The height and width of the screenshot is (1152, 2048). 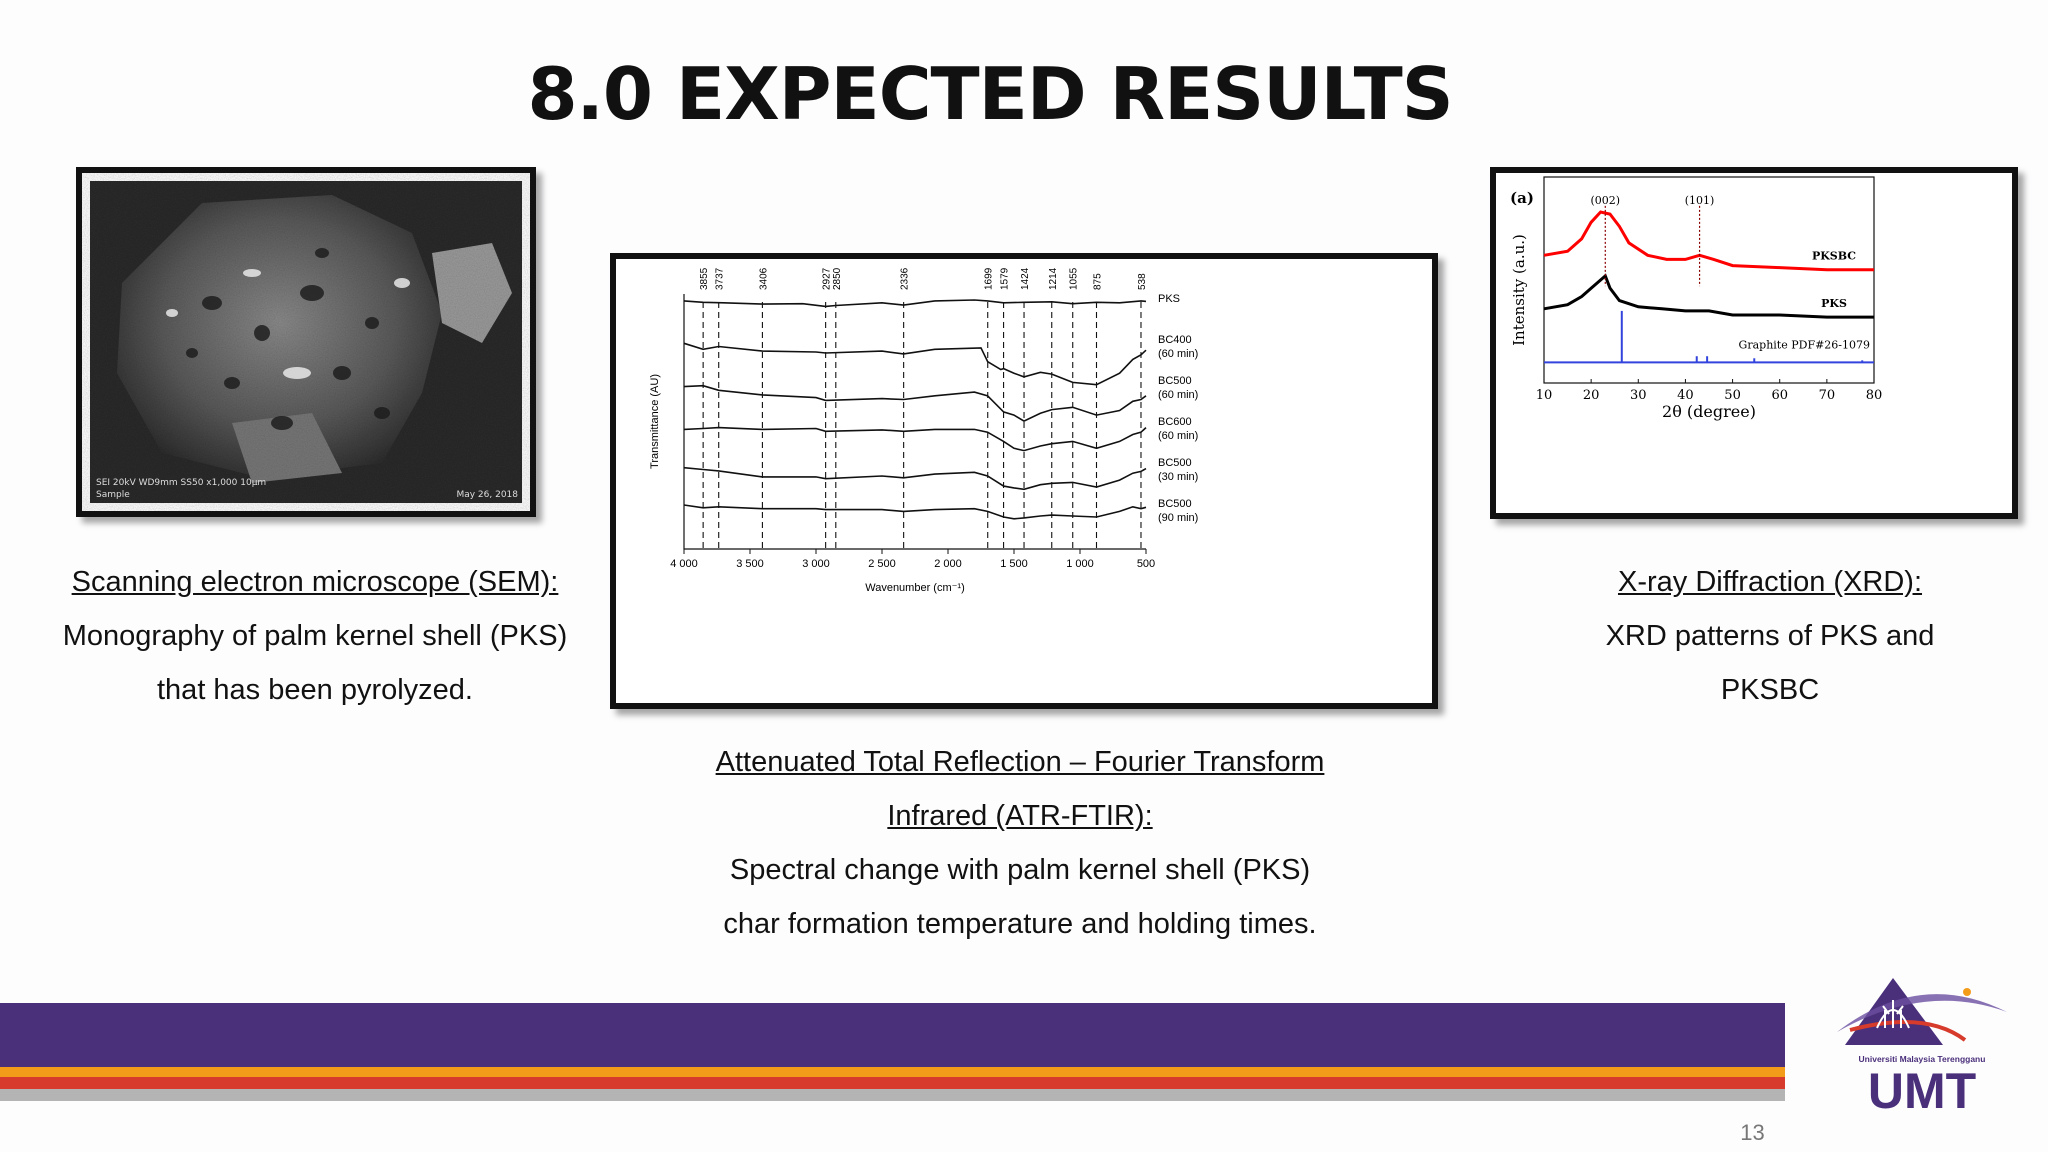 I want to click on xrd-x-tick-label: 30, so click(x=1638, y=395).